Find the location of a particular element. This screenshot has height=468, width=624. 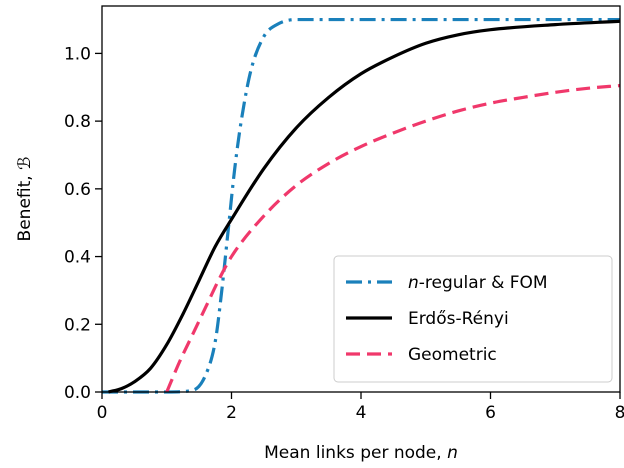

y-tick-label: 0.4 is located at coordinates (77, 258).